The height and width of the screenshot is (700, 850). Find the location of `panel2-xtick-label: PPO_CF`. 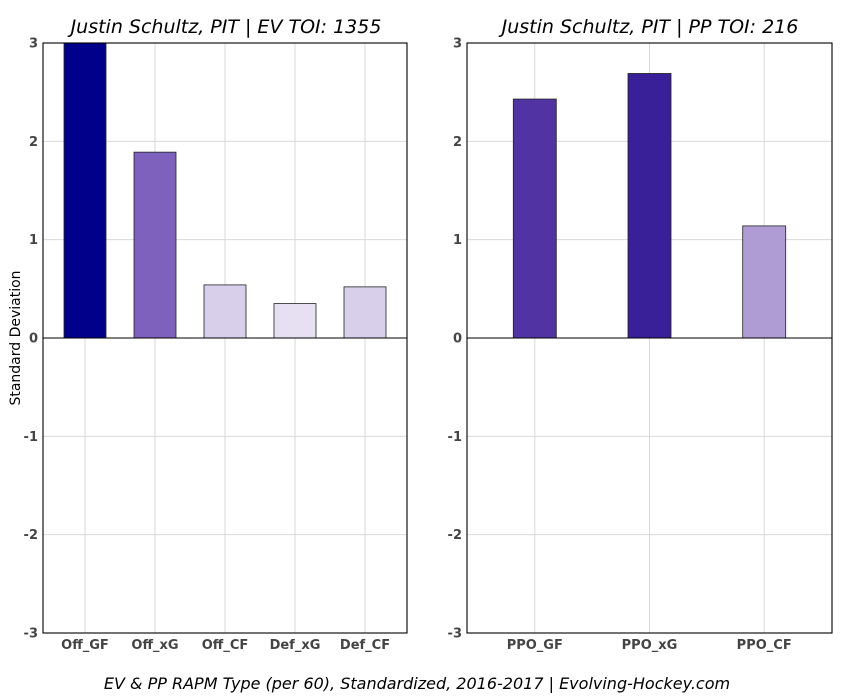

panel2-xtick-label: PPO_CF is located at coordinates (764, 645).